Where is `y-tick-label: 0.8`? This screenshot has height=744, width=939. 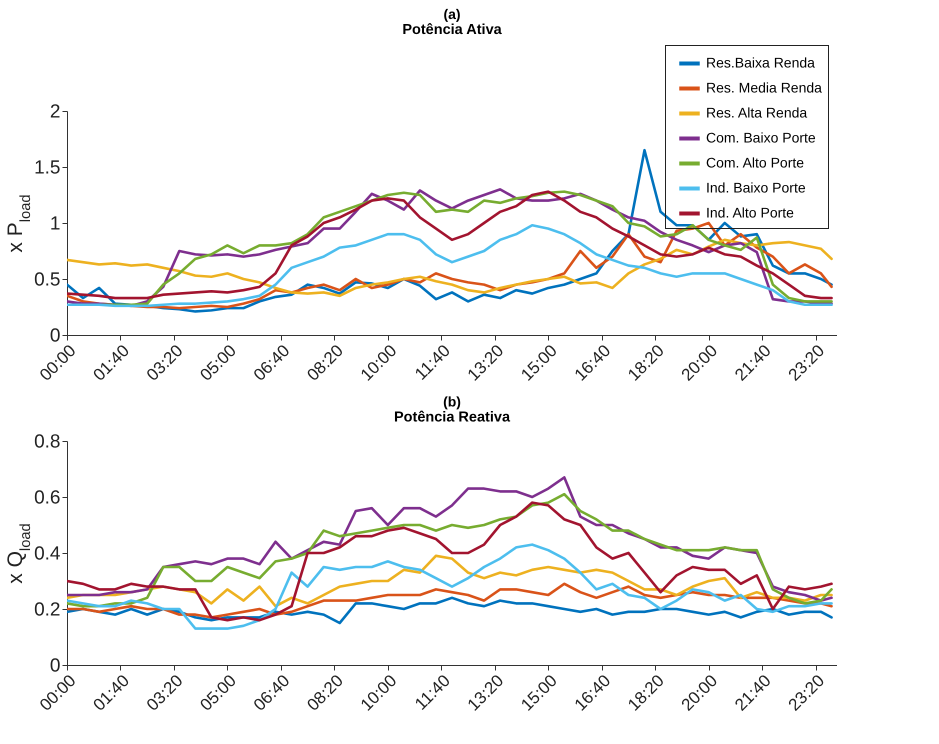 y-tick-label: 0.8 is located at coordinates (47, 442).